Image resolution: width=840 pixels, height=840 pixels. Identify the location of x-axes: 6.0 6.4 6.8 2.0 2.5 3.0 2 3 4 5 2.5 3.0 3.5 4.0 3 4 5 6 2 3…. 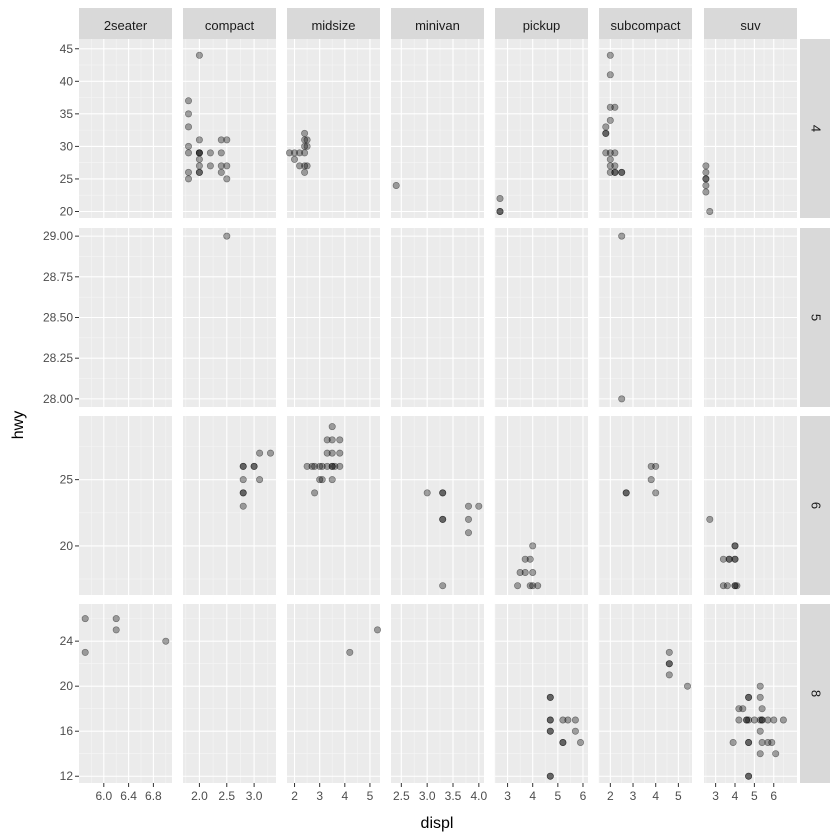
(436, 793).